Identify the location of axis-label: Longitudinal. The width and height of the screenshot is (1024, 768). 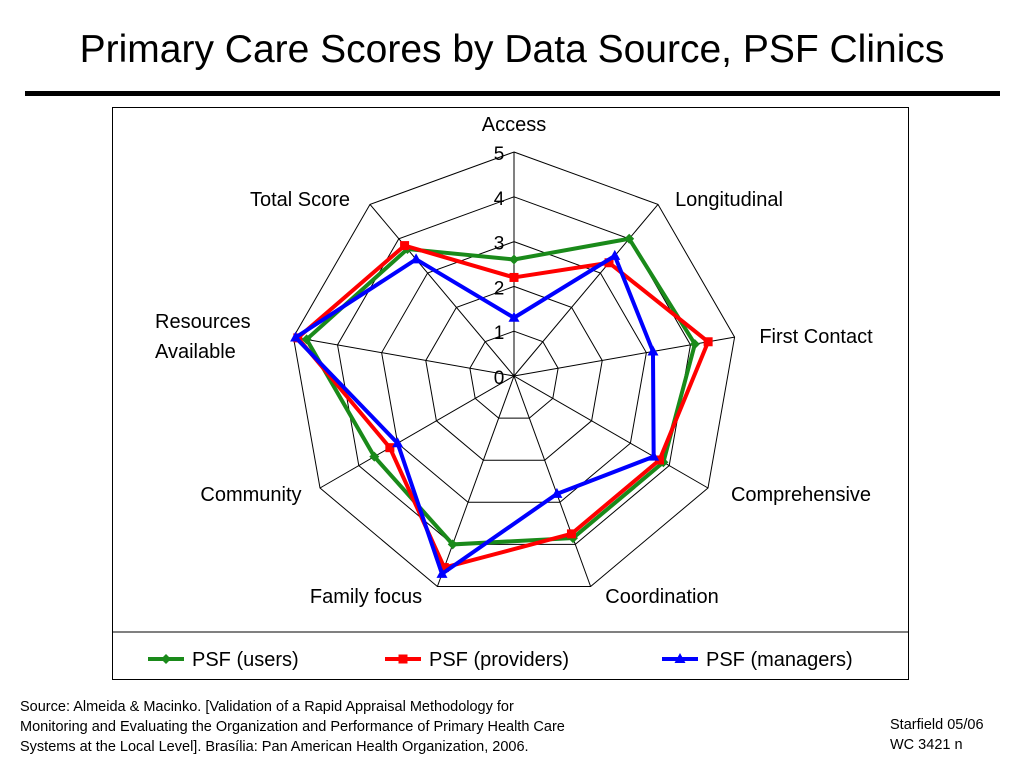
(729, 200).